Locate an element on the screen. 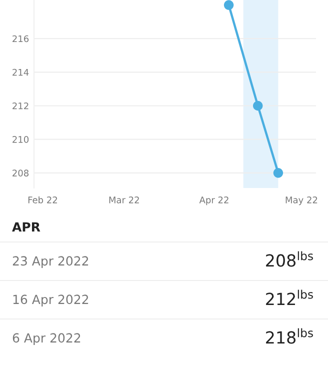  y-tick-label: 210 is located at coordinates (20, 139).